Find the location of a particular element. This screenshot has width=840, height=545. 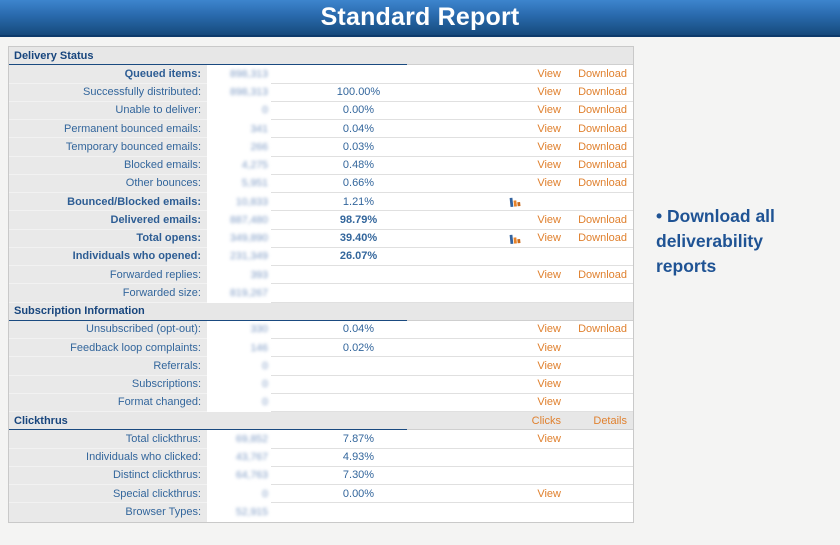

table-row-total-opens: Total opens: 349,890 39.40% View Download is located at coordinates (321, 238).